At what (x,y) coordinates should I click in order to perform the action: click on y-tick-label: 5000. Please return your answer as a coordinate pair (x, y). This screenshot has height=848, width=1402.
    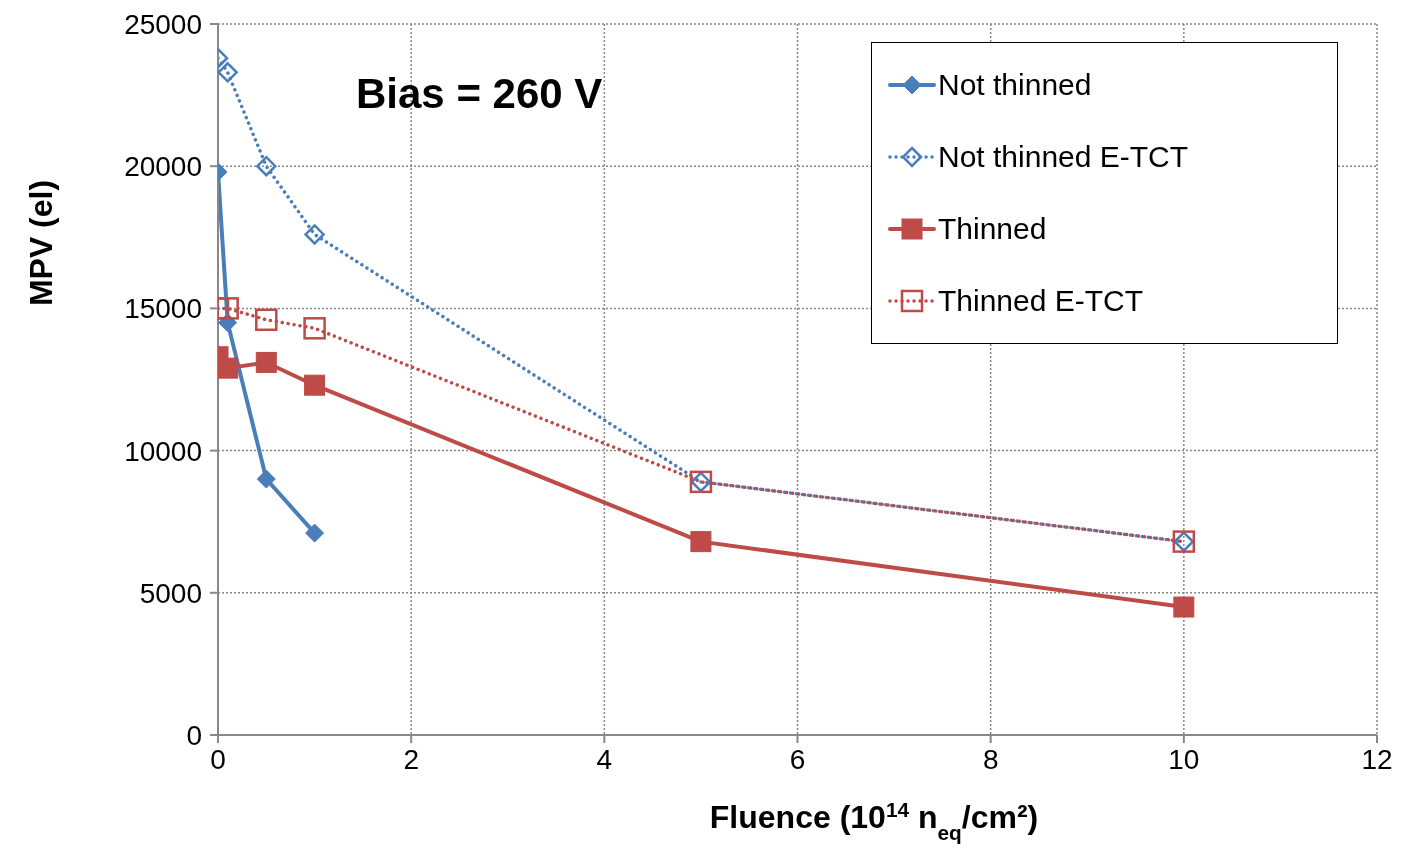
    Looking at the image, I should click on (170, 593).